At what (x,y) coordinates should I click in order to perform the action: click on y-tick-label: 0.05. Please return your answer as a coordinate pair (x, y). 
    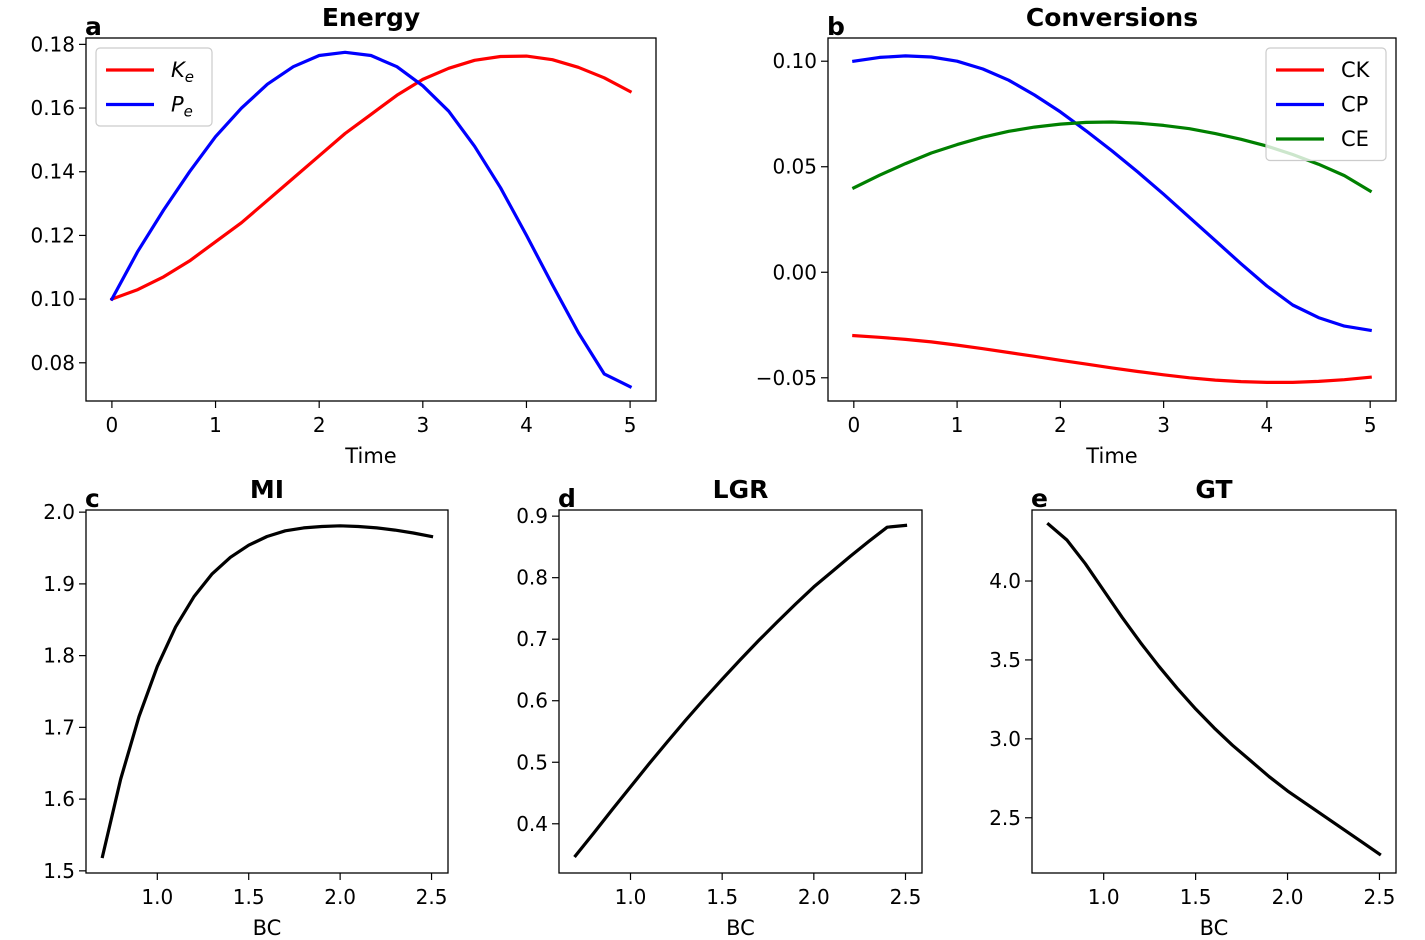
    Looking at the image, I should click on (794, 167).